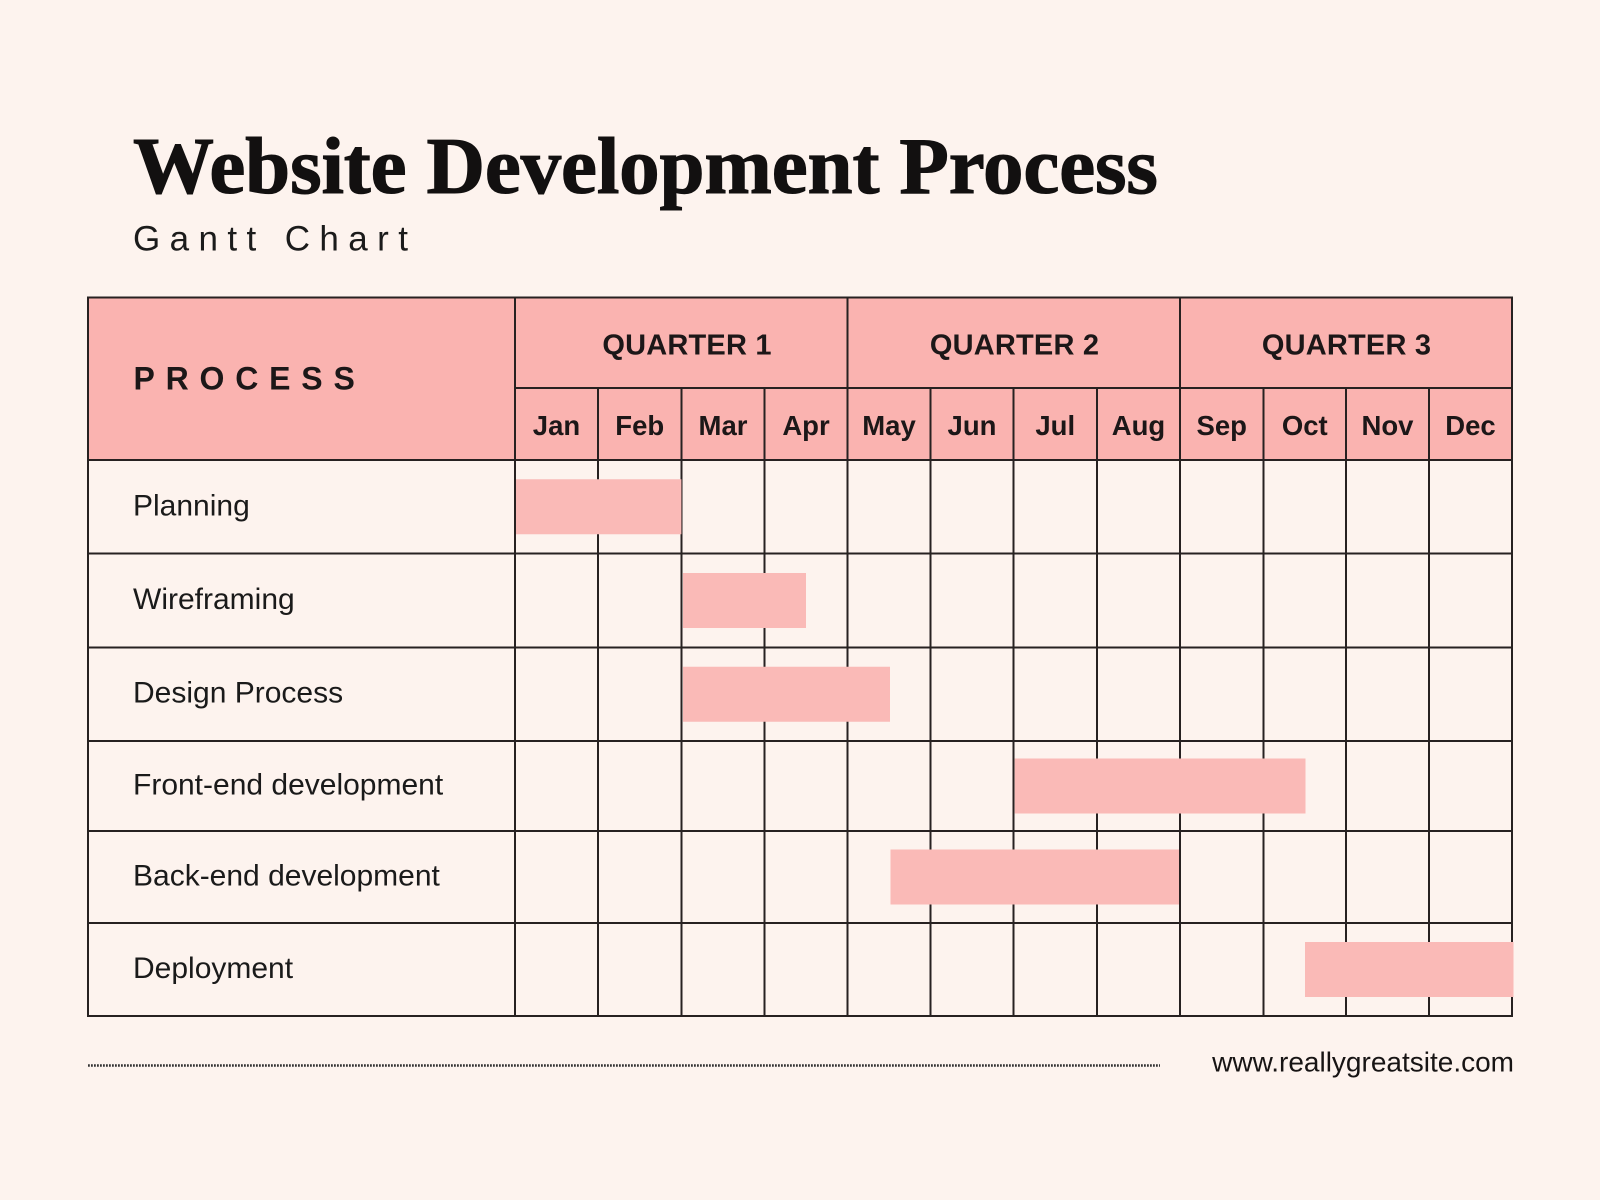 The width and height of the screenshot is (1600, 1200). I want to click on svg-text: Mar, so click(723, 425).